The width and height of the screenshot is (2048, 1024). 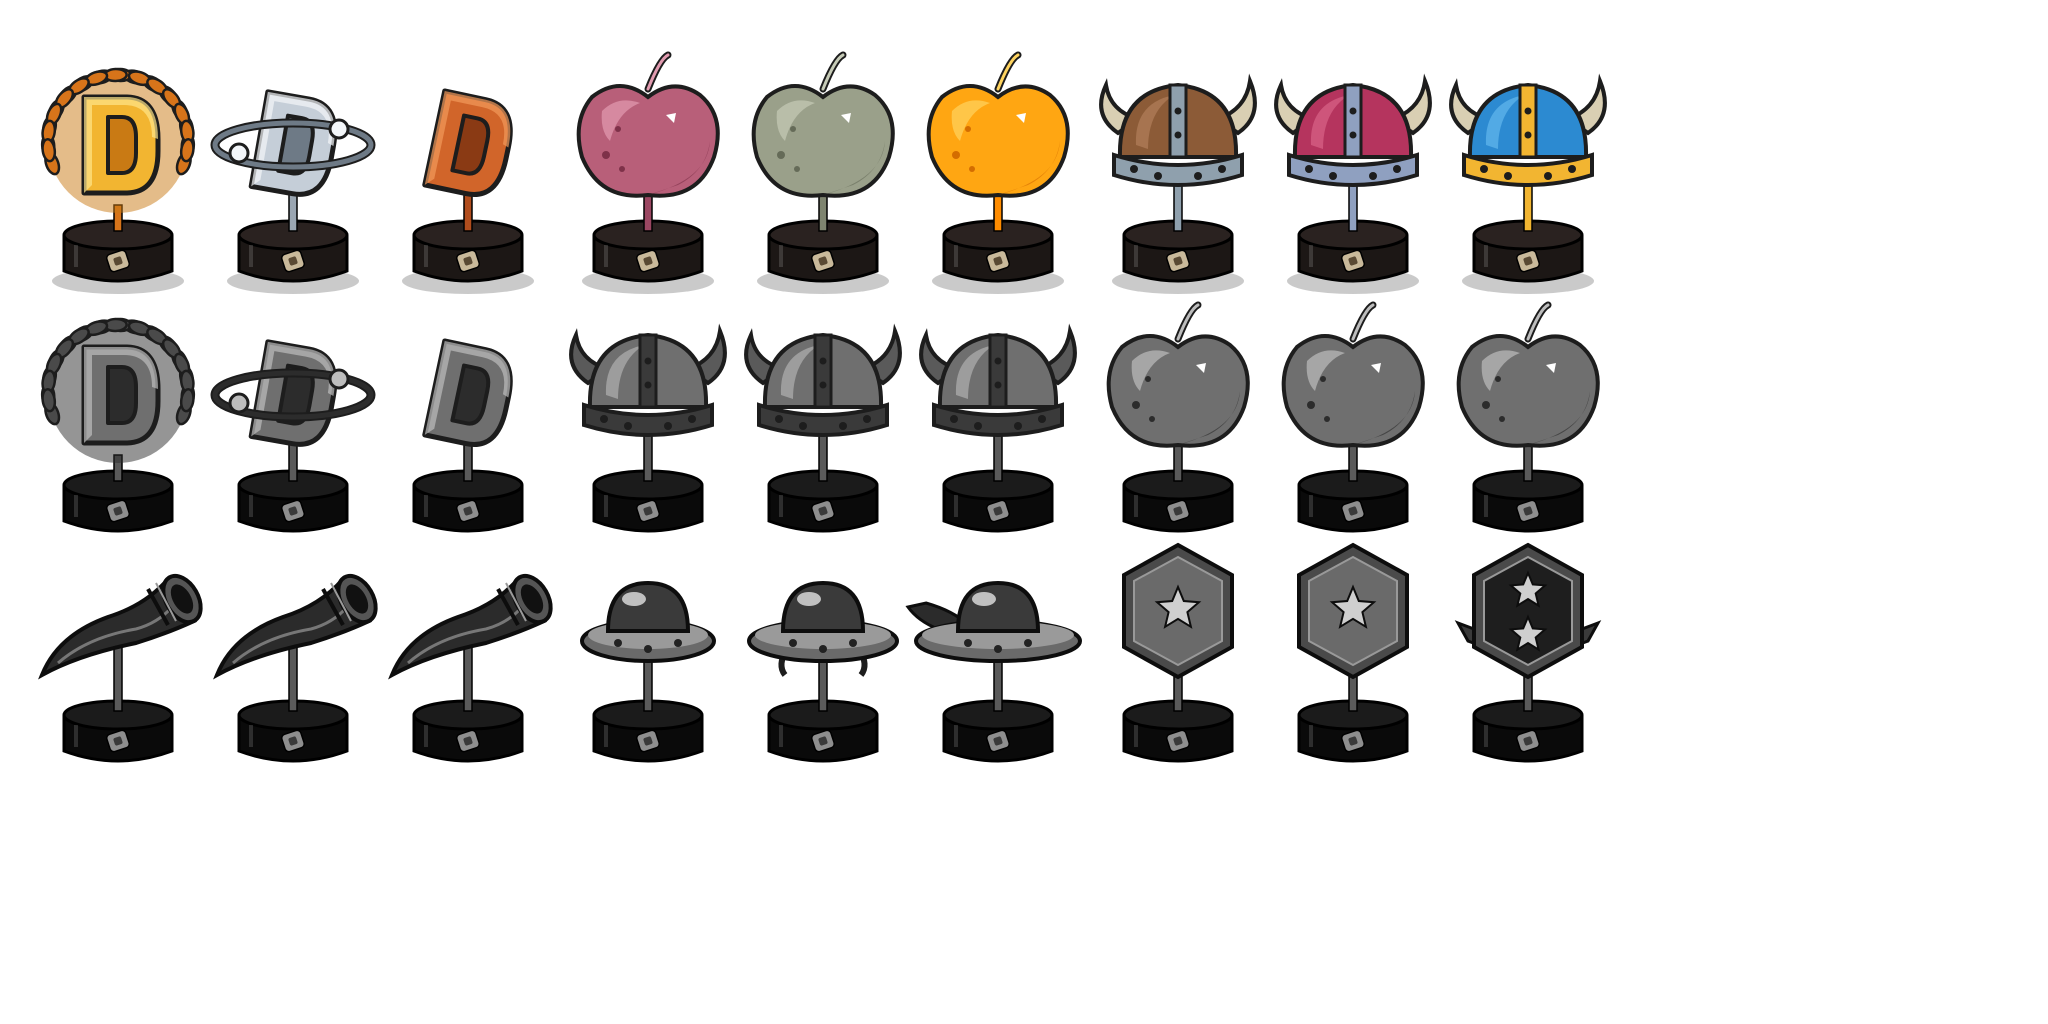 What do you see at coordinates (1528, 655) in the screenshot?
I see `two-star-badge-trophy-icon` at bounding box center [1528, 655].